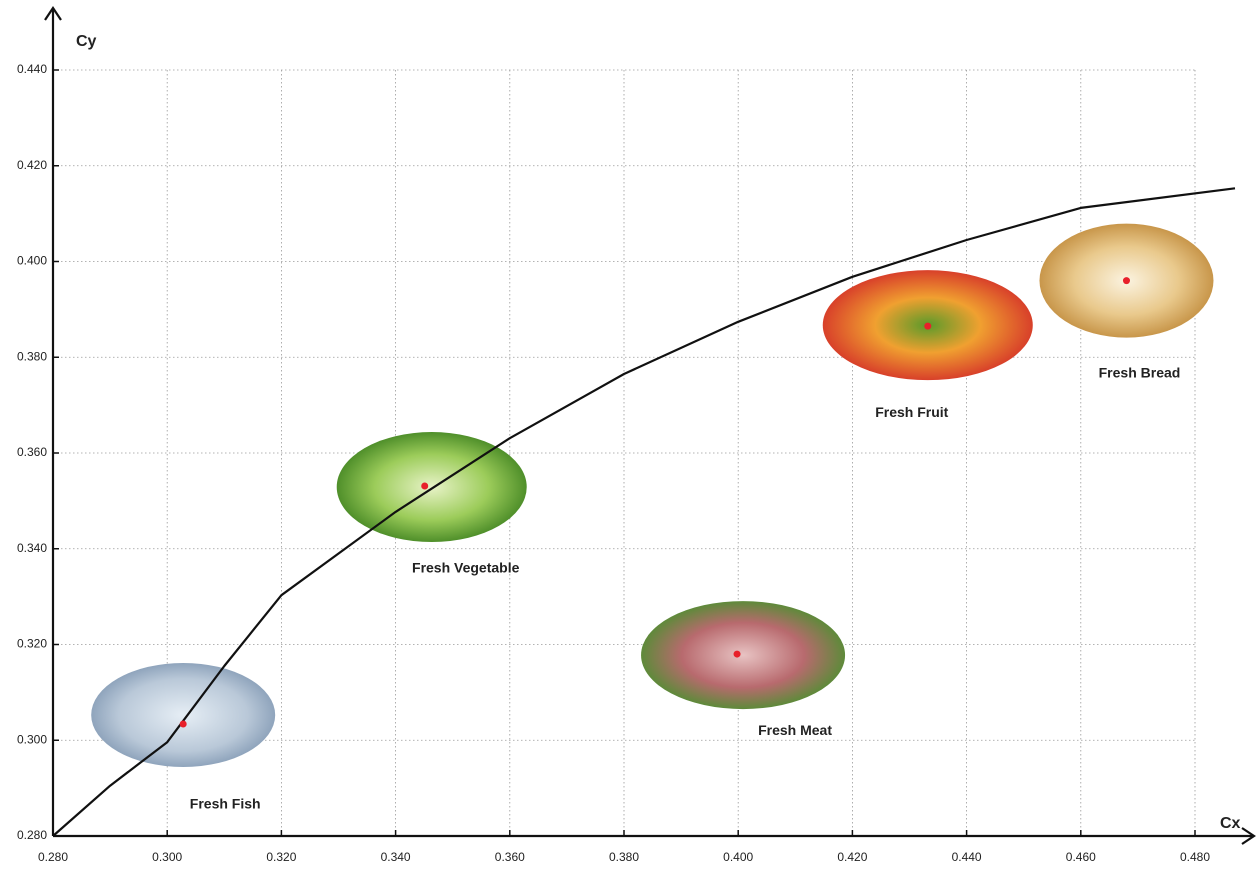 This screenshot has height=870, width=1260. What do you see at coordinates (1081, 857) in the screenshot?
I see `x-tick-label: 0.460` at bounding box center [1081, 857].